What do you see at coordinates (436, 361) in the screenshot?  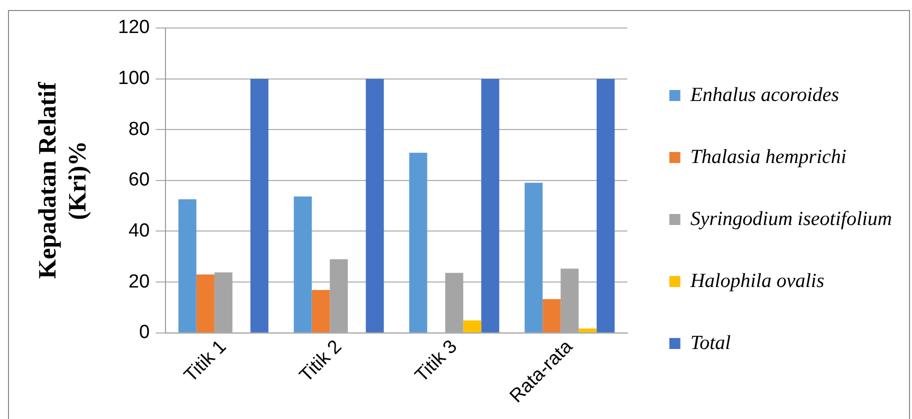 I see `x-tick-label: Titik 3` at bounding box center [436, 361].